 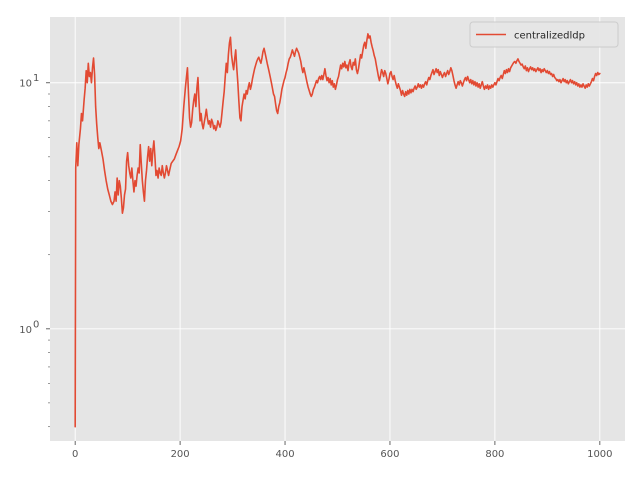 What do you see at coordinates (342, 450) in the screenshot?
I see `x-axis: 0 200 400 600 800 1000` at bounding box center [342, 450].